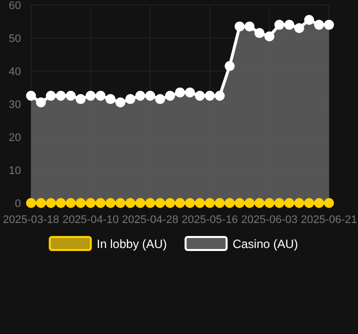 This screenshot has width=358, height=334. Describe the element at coordinates (14, 104) in the screenshot. I see `y-tick-label: 30` at that location.